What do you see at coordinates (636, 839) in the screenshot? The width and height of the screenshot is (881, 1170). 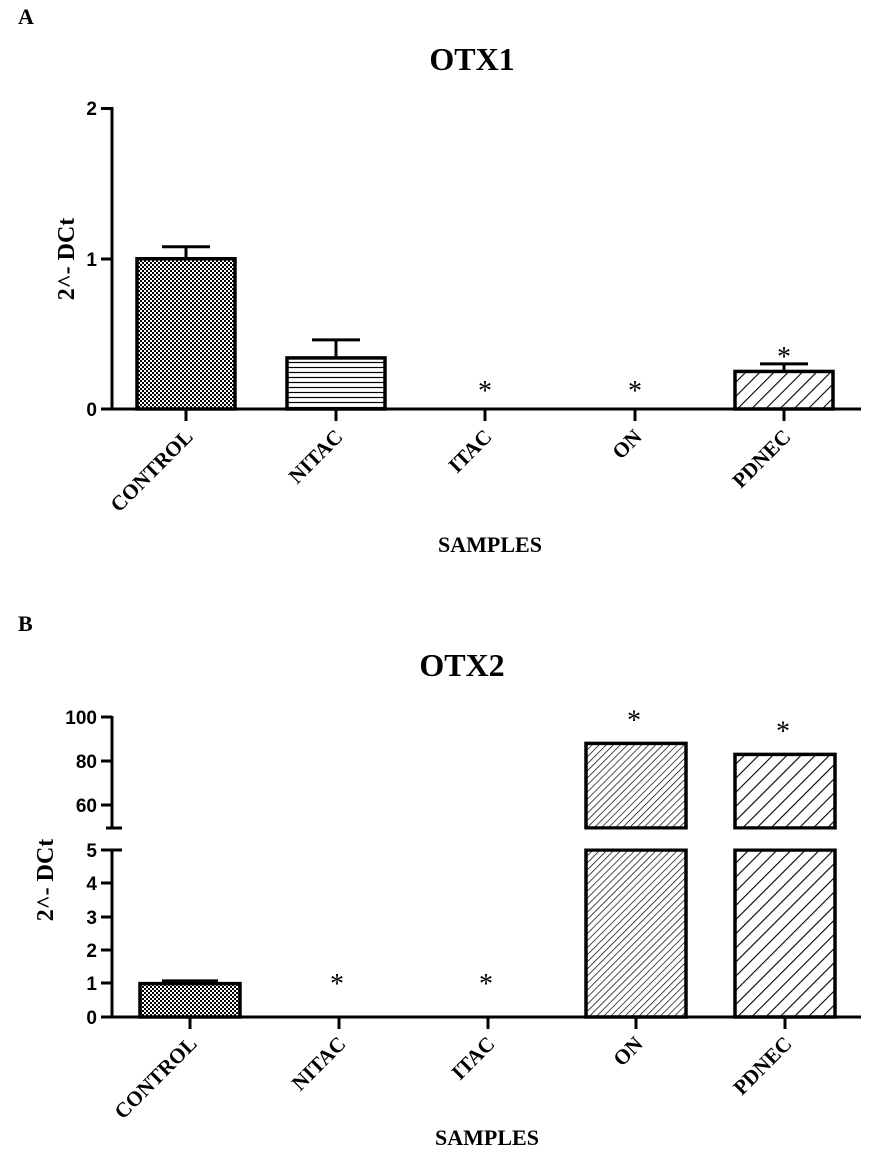 I see `panel-b-break-gap-on` at bounding box center [636, 839].